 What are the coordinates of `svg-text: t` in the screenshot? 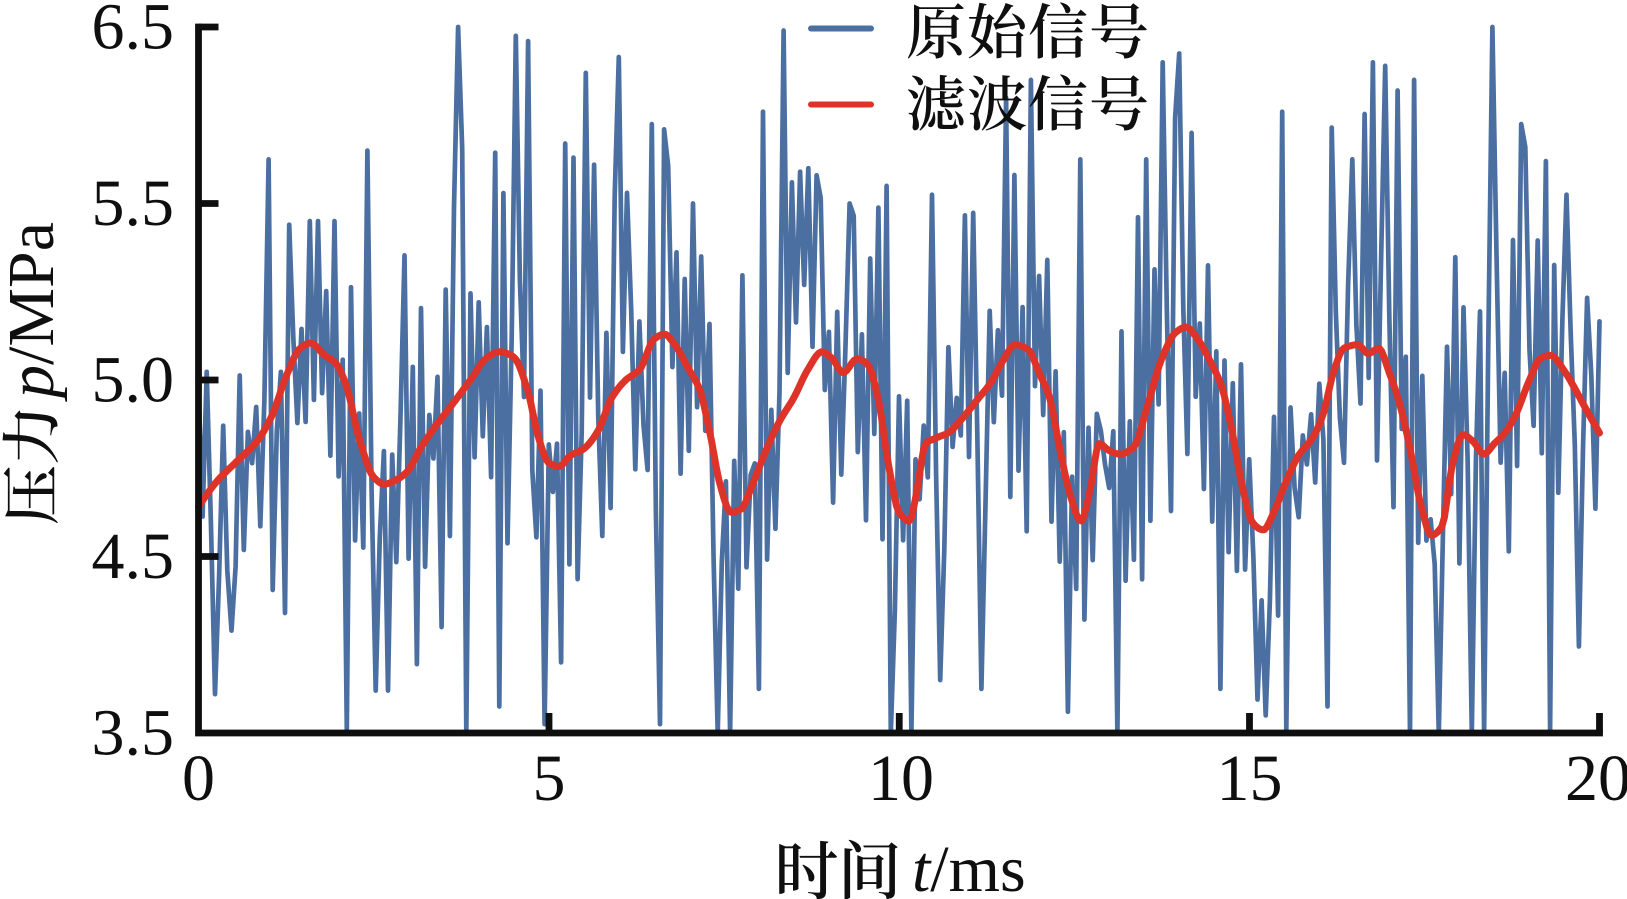 It's located at (922, 866).